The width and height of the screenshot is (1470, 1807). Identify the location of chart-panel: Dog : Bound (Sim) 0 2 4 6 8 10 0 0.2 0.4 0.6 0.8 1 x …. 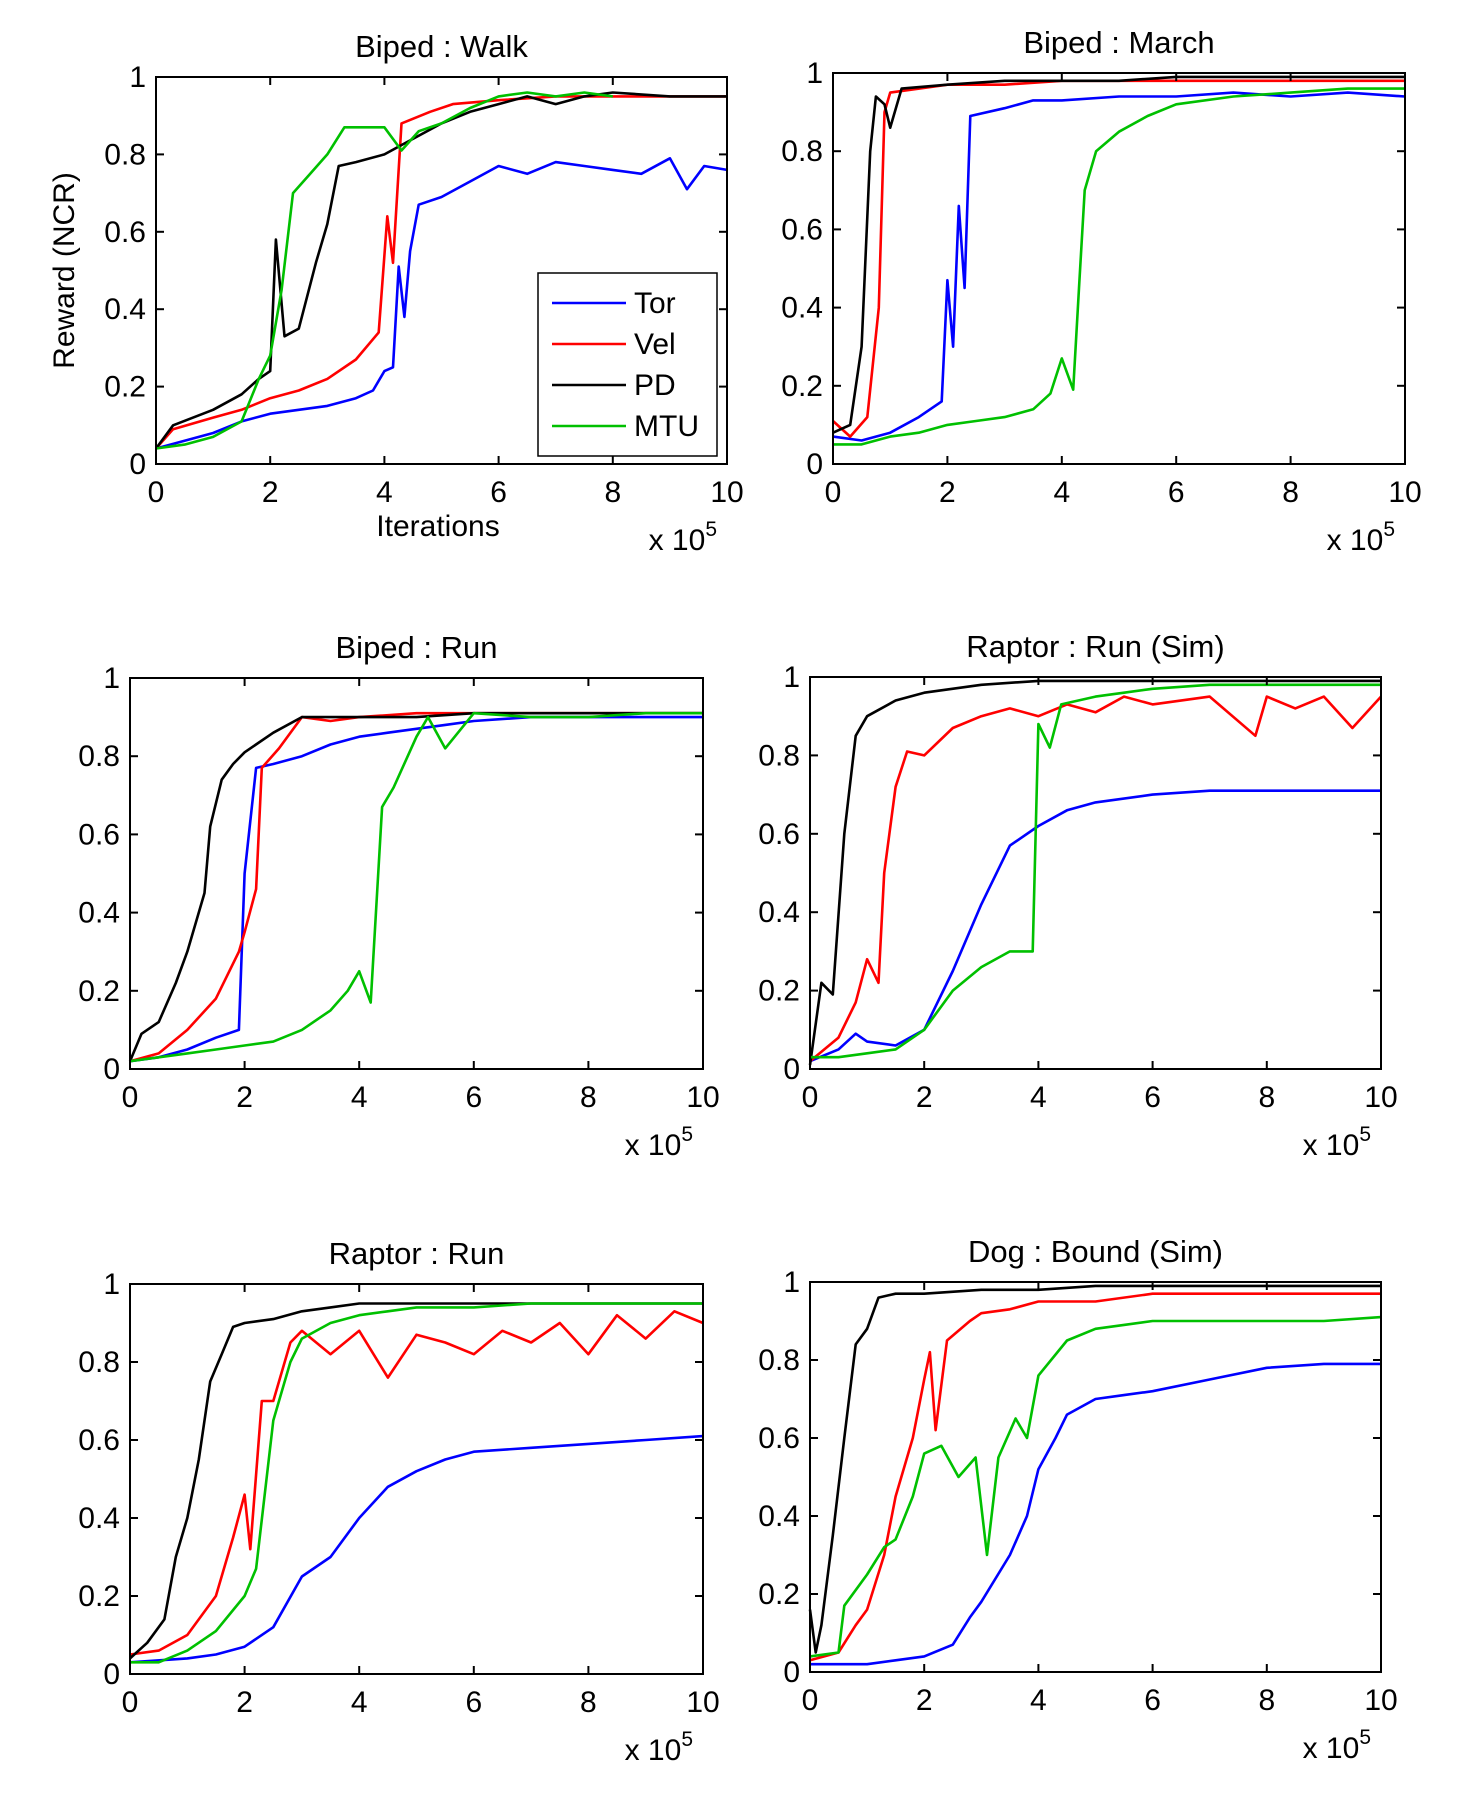
(1077, 1499).